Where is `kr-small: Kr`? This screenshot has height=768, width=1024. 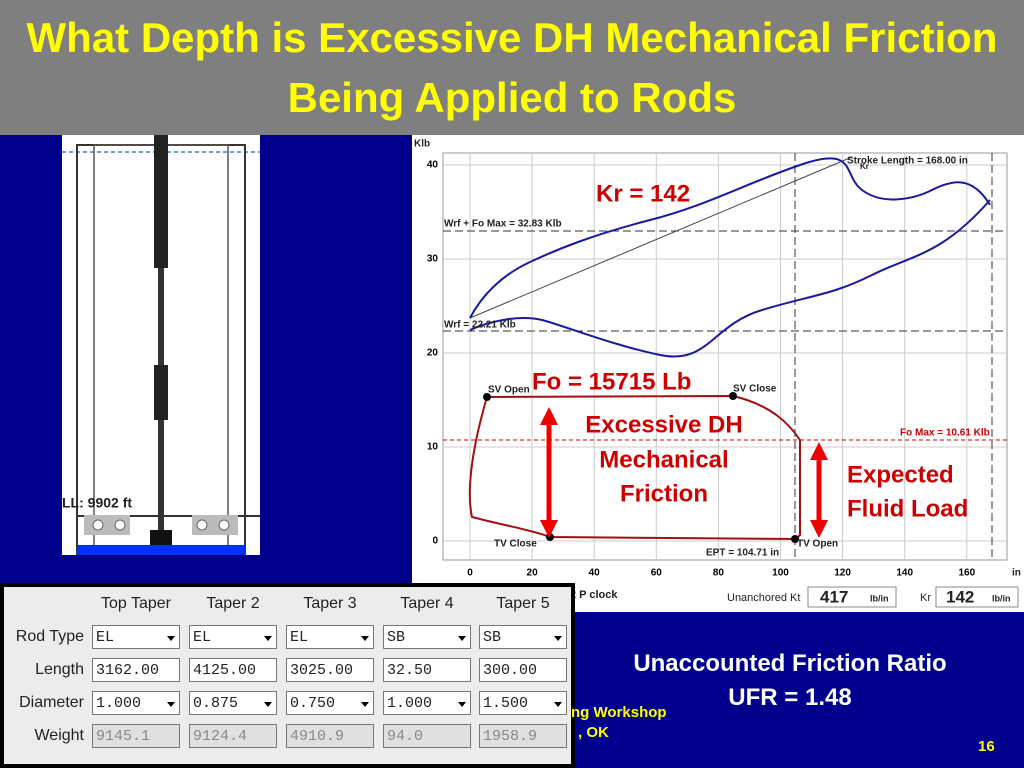 kr-small: Kr is located at coordinates (864, 166).